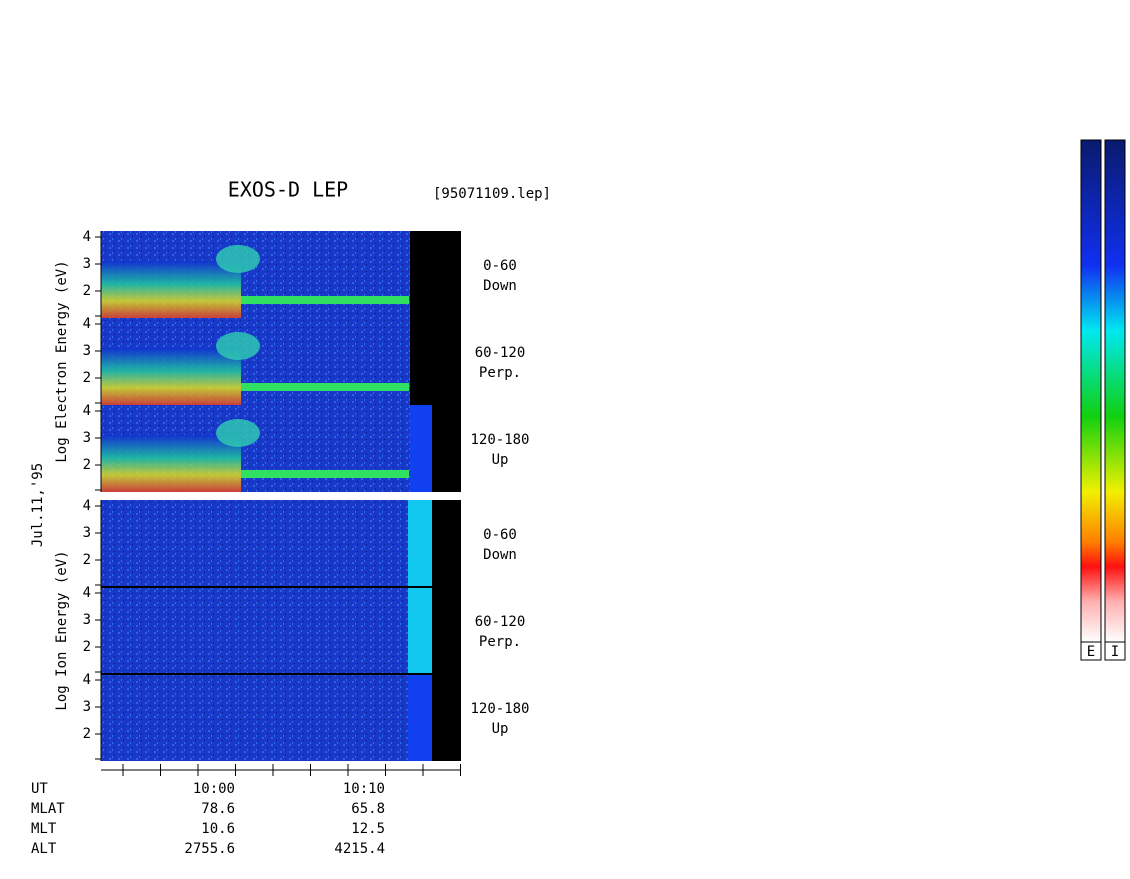 Image resolution: width=1130 pixels, height=879 pixels. What do you see at coordinates (48, 809) in the screenshot?
I see `row-label: MLAT` at bounding box center [48, 809].